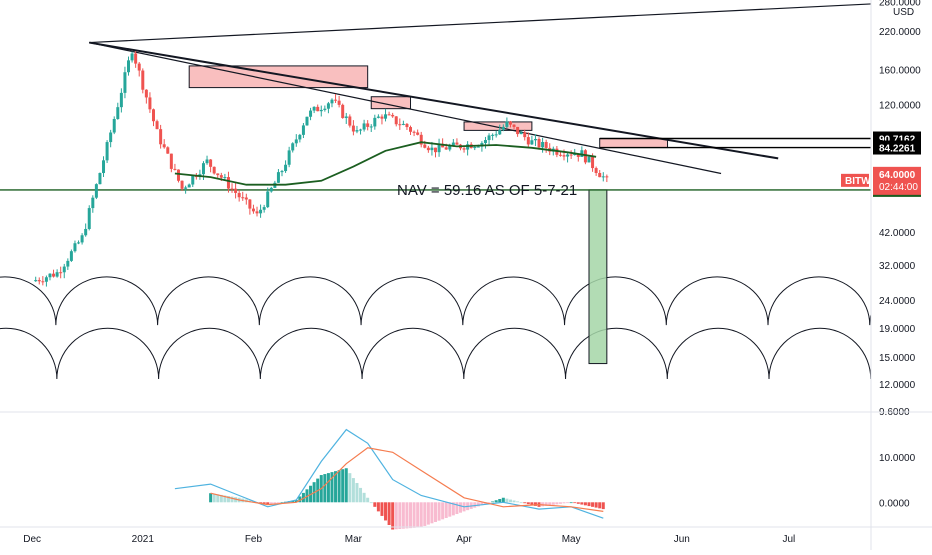 The width and height of the screenshot is (932, 555). Describe the element at coordinates (897, 358) in the screenshot. I see `price-tick-label: 15.0000` at that location.